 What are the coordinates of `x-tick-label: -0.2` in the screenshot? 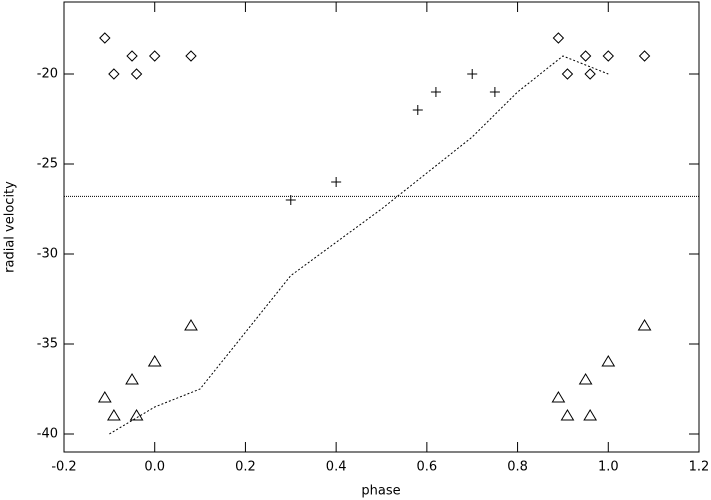 It's located at (63, 467).